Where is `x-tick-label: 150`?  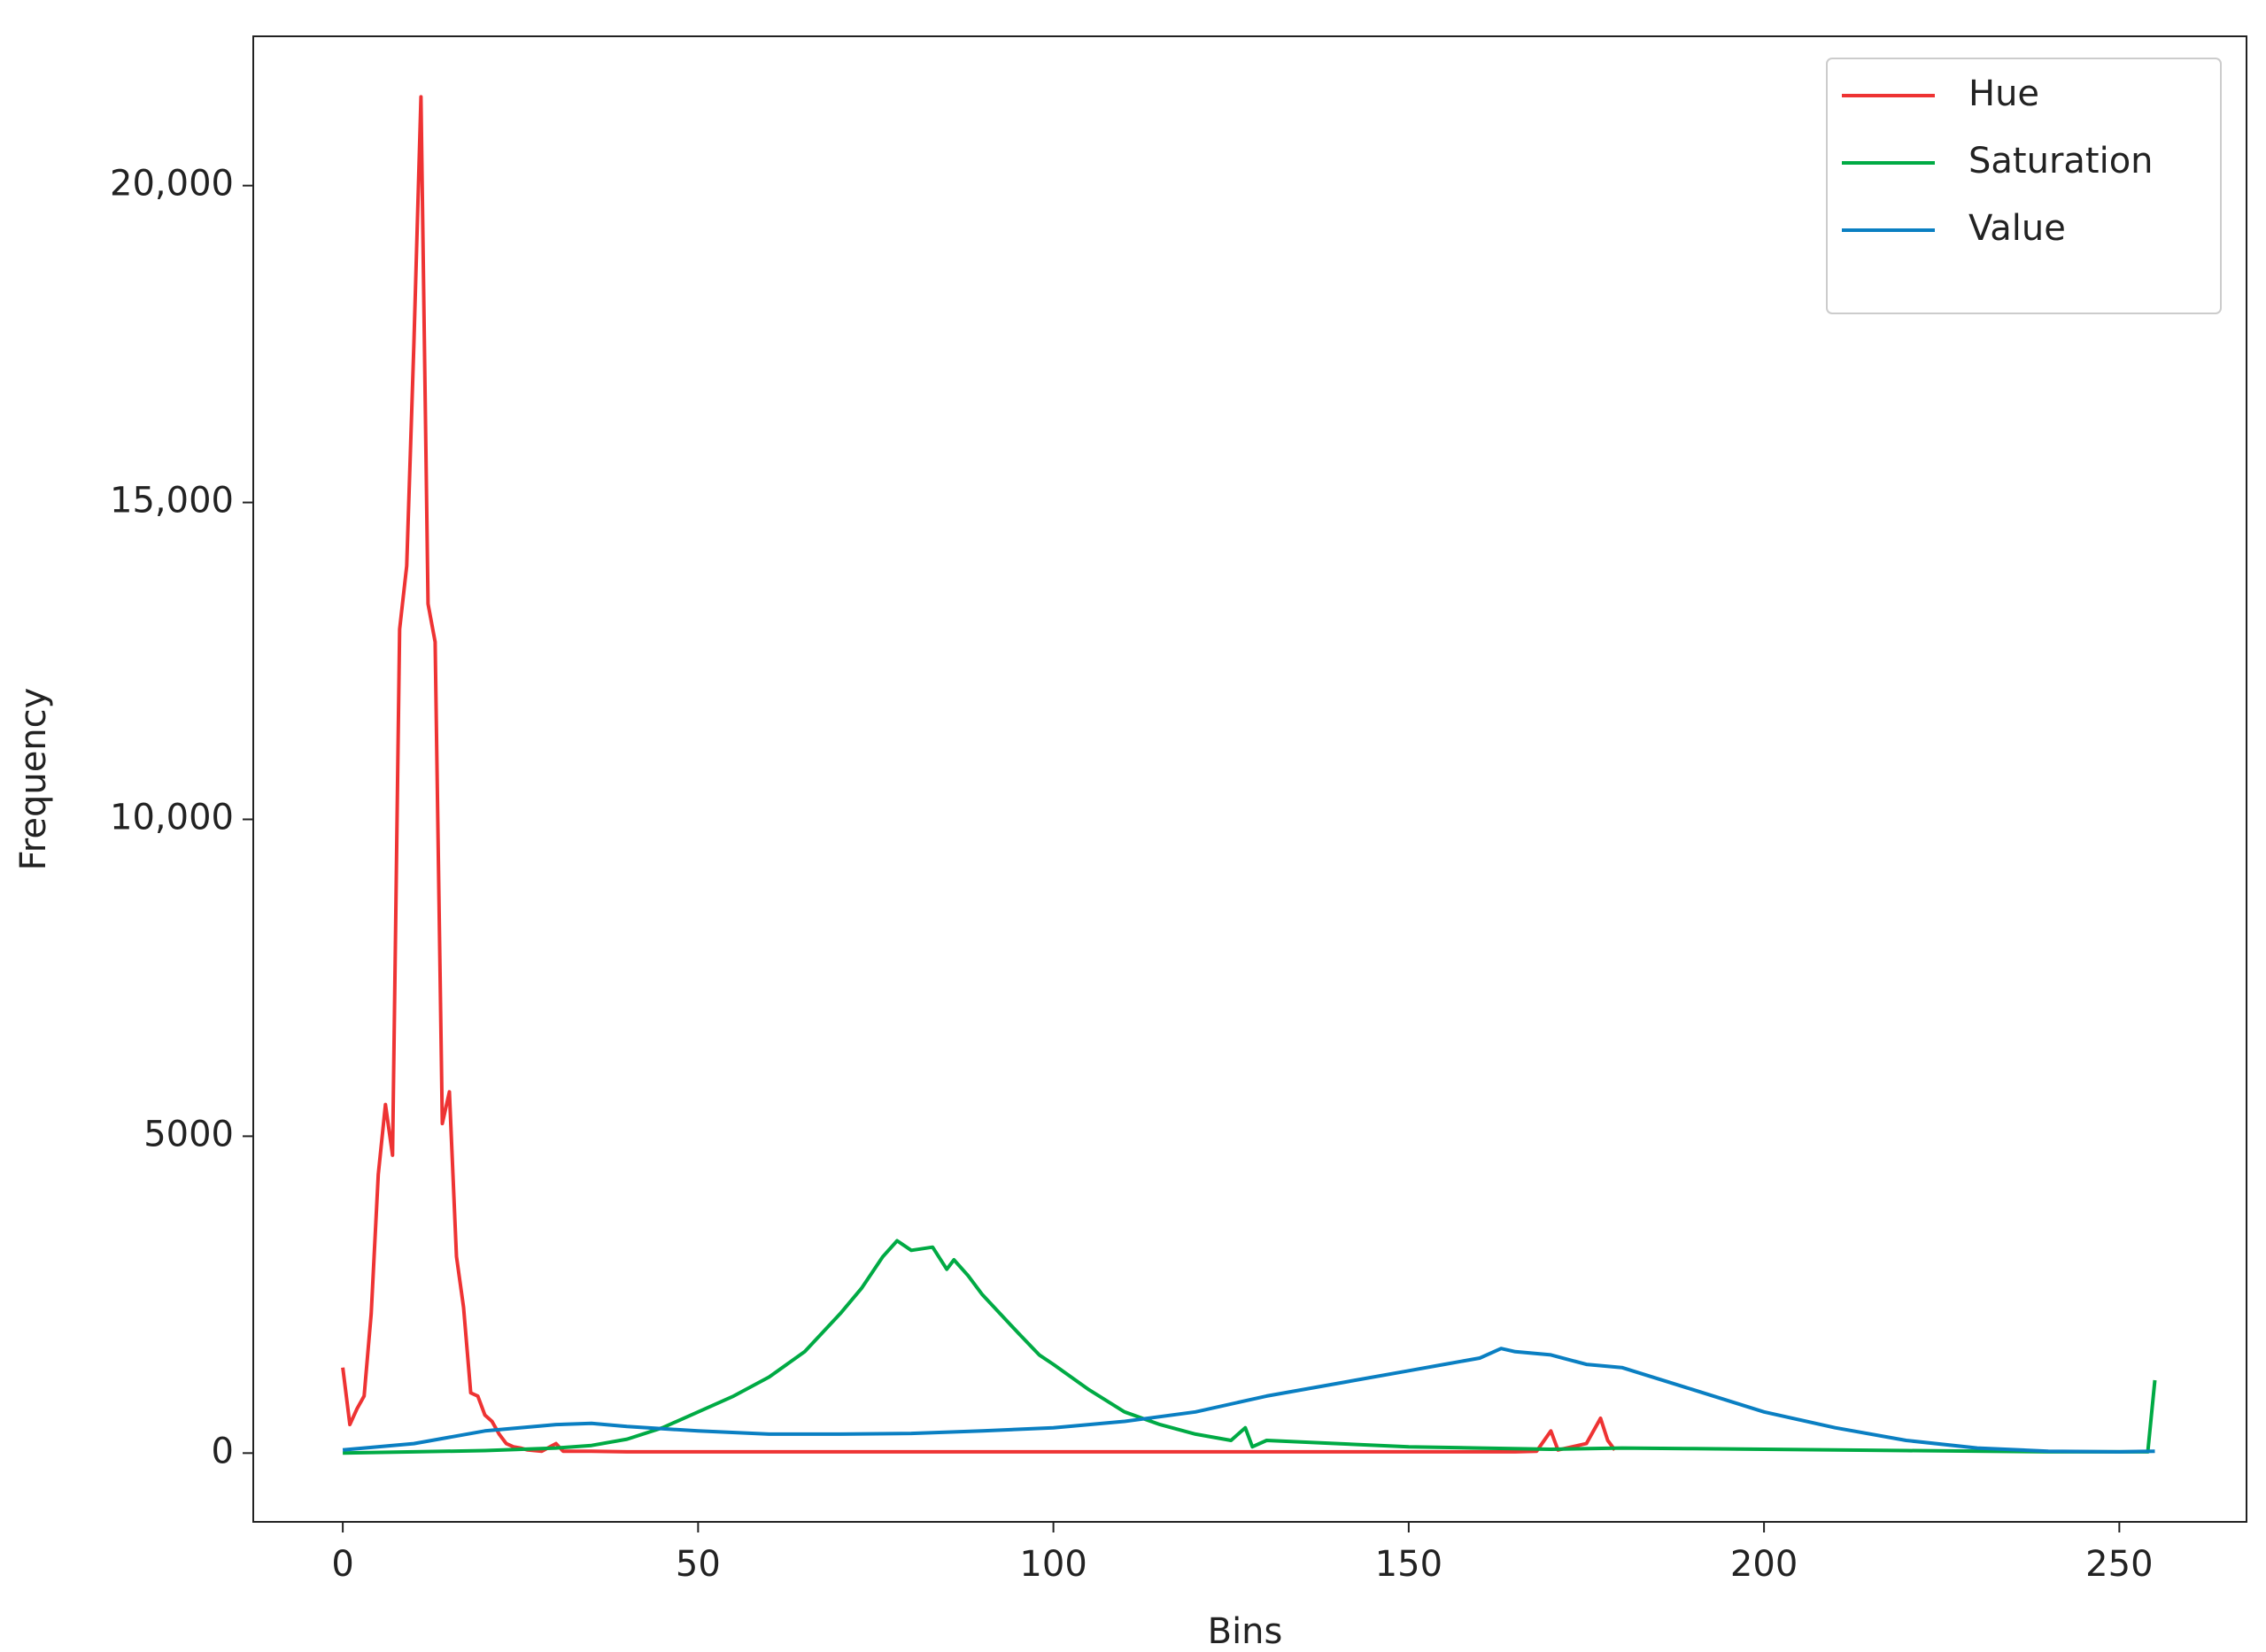
x-tick-label: 150 is located at coordinates (1408, 1564).